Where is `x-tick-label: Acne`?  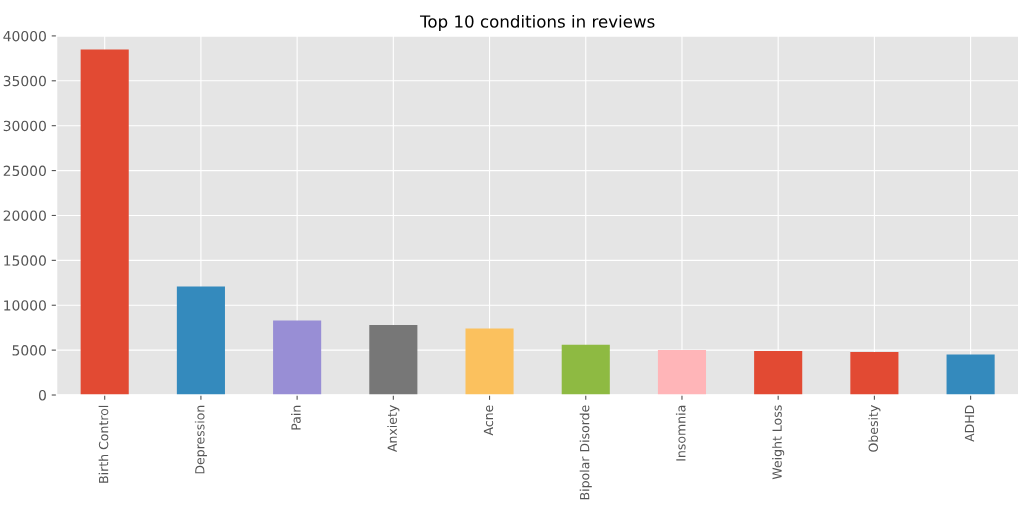 x-tick-label: Acne is located at coordinates (488, 420).